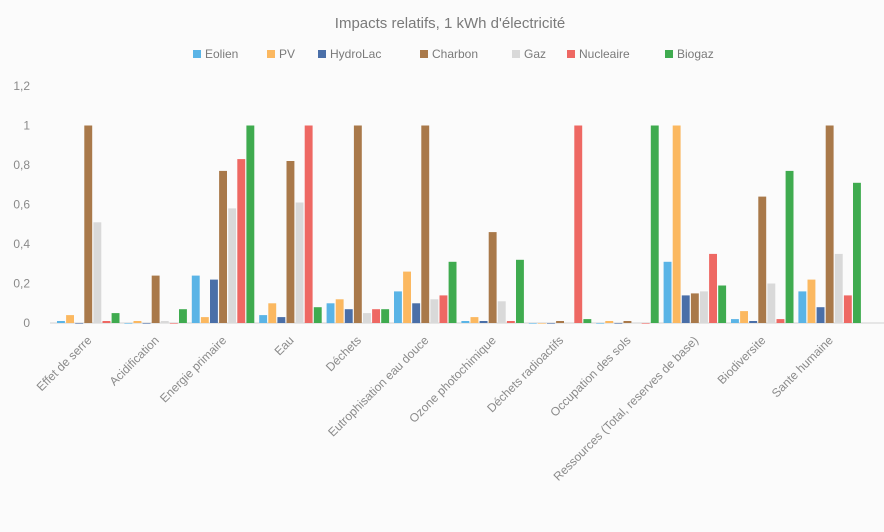 The width and height of the screenshot is (884, 532). What do you see at coordinates (134, 360) in the screenshot?
I see `x-tick-label: Acidification` at bounding box center [134, 360].